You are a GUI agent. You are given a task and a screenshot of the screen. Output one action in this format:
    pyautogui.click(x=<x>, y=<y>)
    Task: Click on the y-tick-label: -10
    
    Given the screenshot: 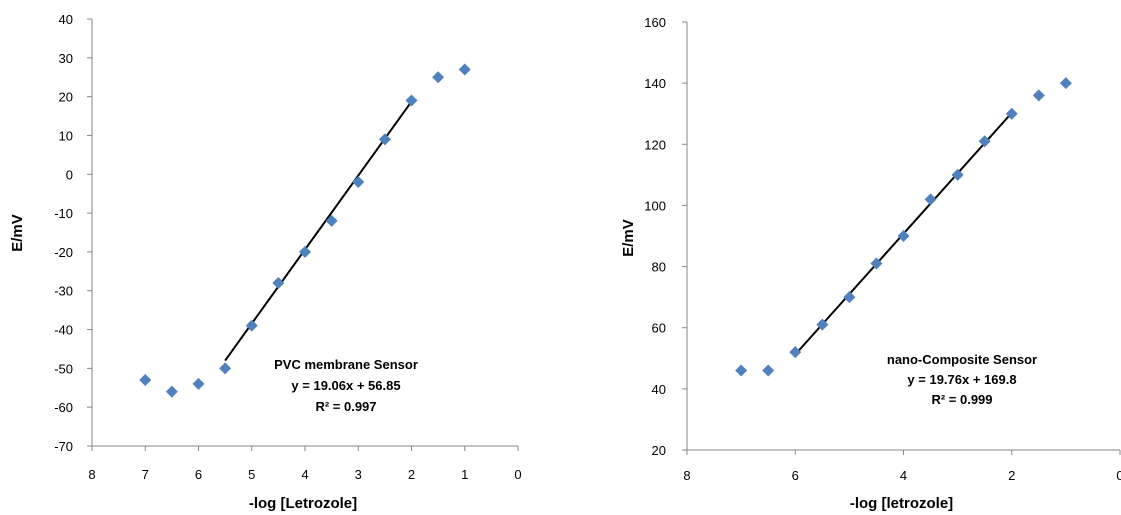 What is the action you would take?
    pyautogui.click(x=63, y=213)
    